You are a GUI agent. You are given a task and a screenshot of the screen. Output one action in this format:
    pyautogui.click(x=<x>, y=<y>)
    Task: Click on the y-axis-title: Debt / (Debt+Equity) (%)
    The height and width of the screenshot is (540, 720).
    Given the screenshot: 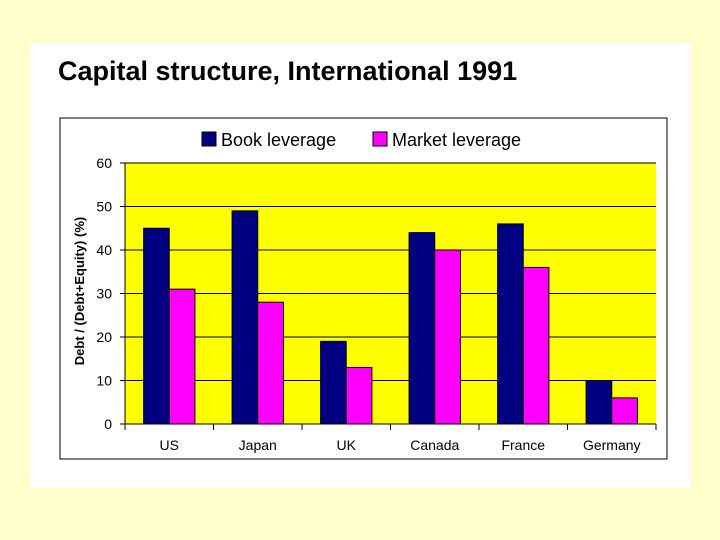 What is the action you would take?
    pyautogui.click(x=79, y=291)
    